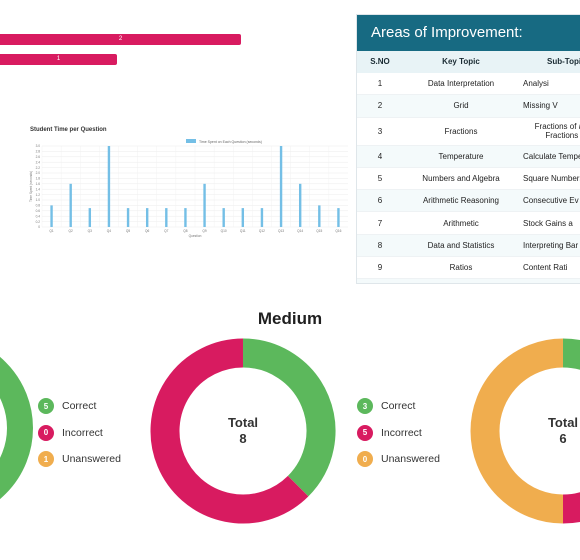 The image size is (580, 560). What do you see at coordinates (461, 201) in the screenshot?
I see `row-key-topic: Arithmetic Reasoning` at bounding box center [461, 201].